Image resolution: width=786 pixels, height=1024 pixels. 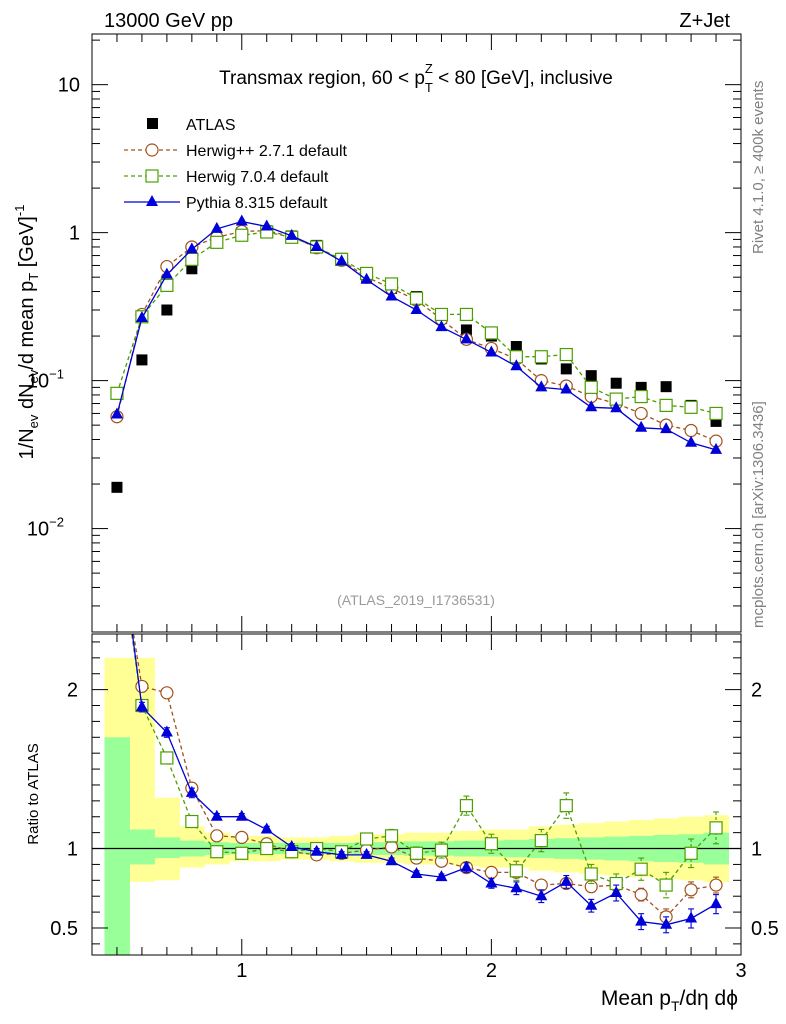 I want to click on ratio-y-tick-label-right: 1, so click(x=756, y=850).